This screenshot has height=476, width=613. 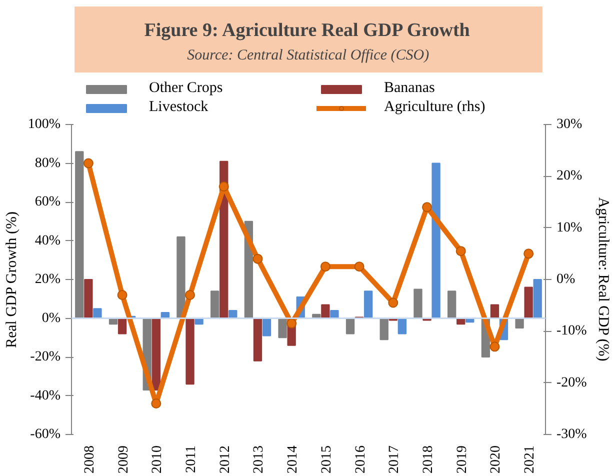 What do you see at coordinates (572, 331) in the screenshot?
I see `y2-tick-label: -10%` at bounding box center [572, 331].